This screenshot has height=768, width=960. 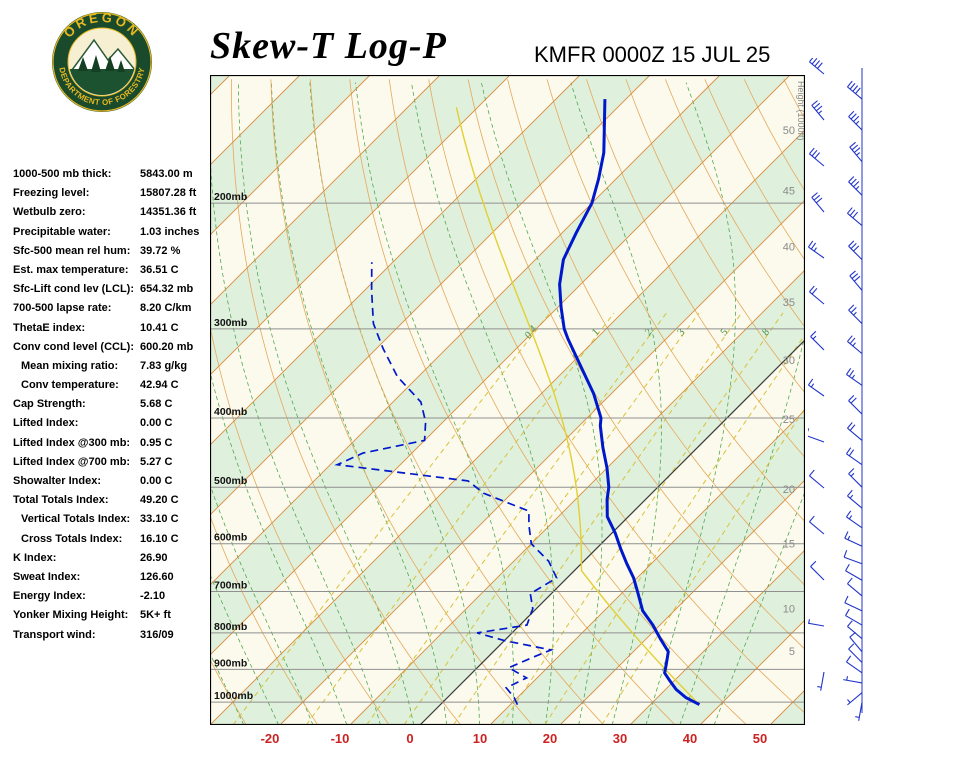 I want to click on index-label: Mean mixing ratio:, so click(x=70, y=365).